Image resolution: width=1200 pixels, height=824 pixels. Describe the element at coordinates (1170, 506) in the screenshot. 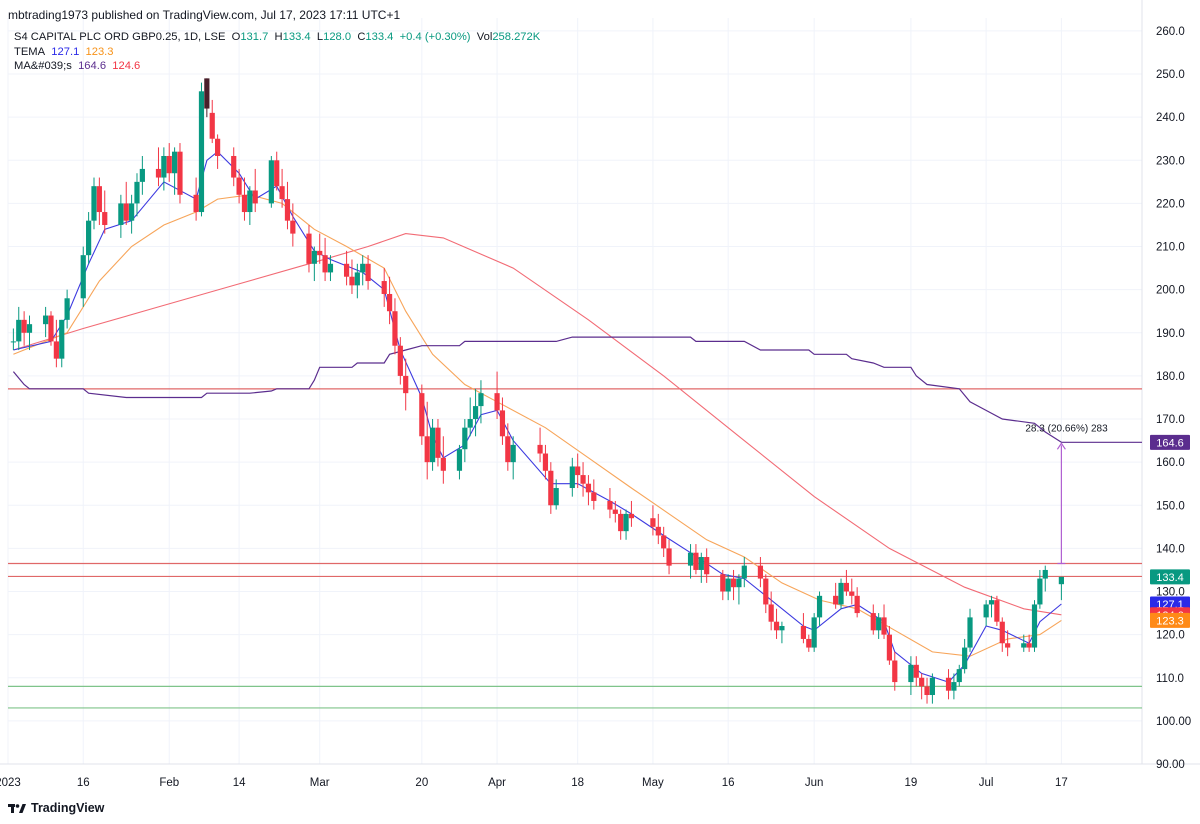

I see `y-tick-label: 150.0` at that location.